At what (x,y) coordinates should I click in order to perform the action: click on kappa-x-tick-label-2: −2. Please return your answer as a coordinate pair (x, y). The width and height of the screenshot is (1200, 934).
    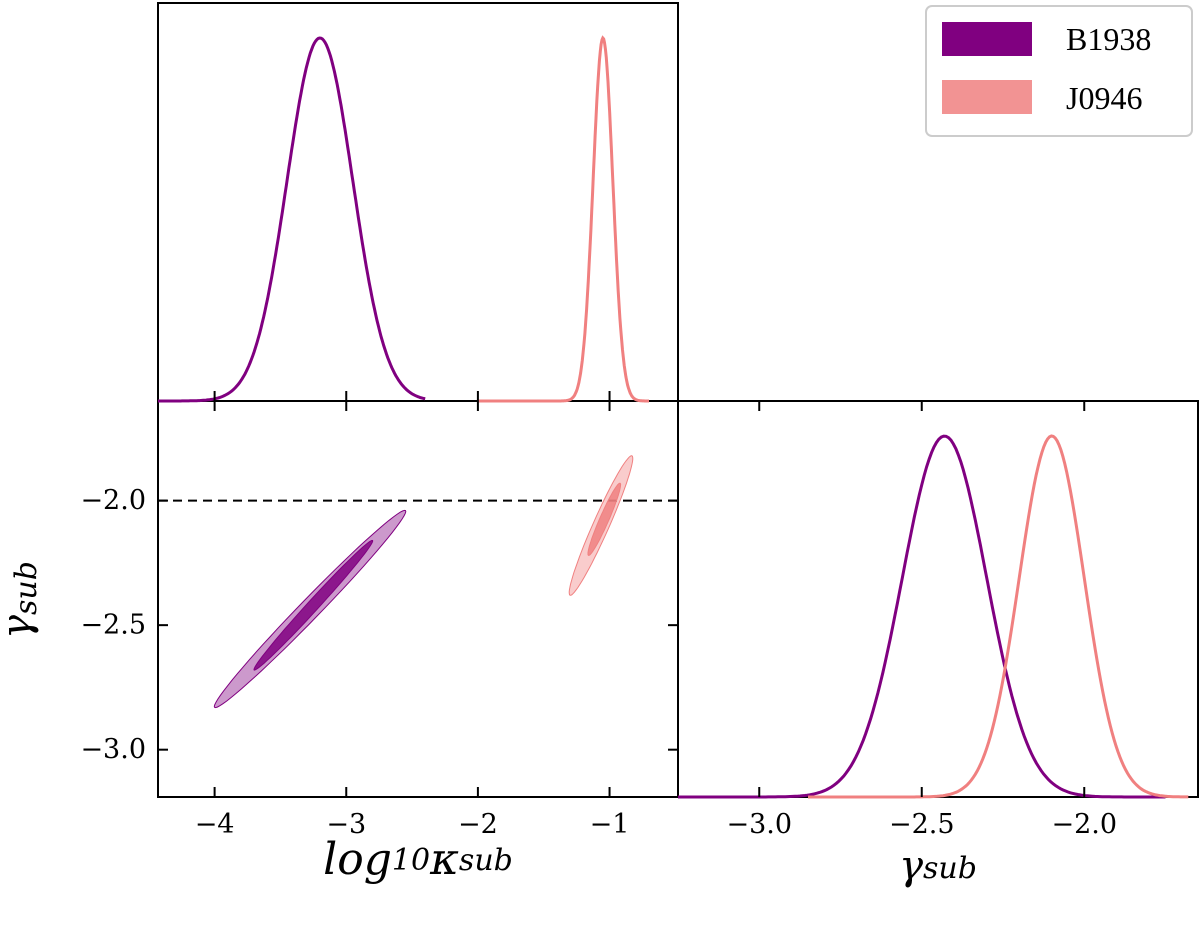
    Looking at the image, I should click on (478, 824).